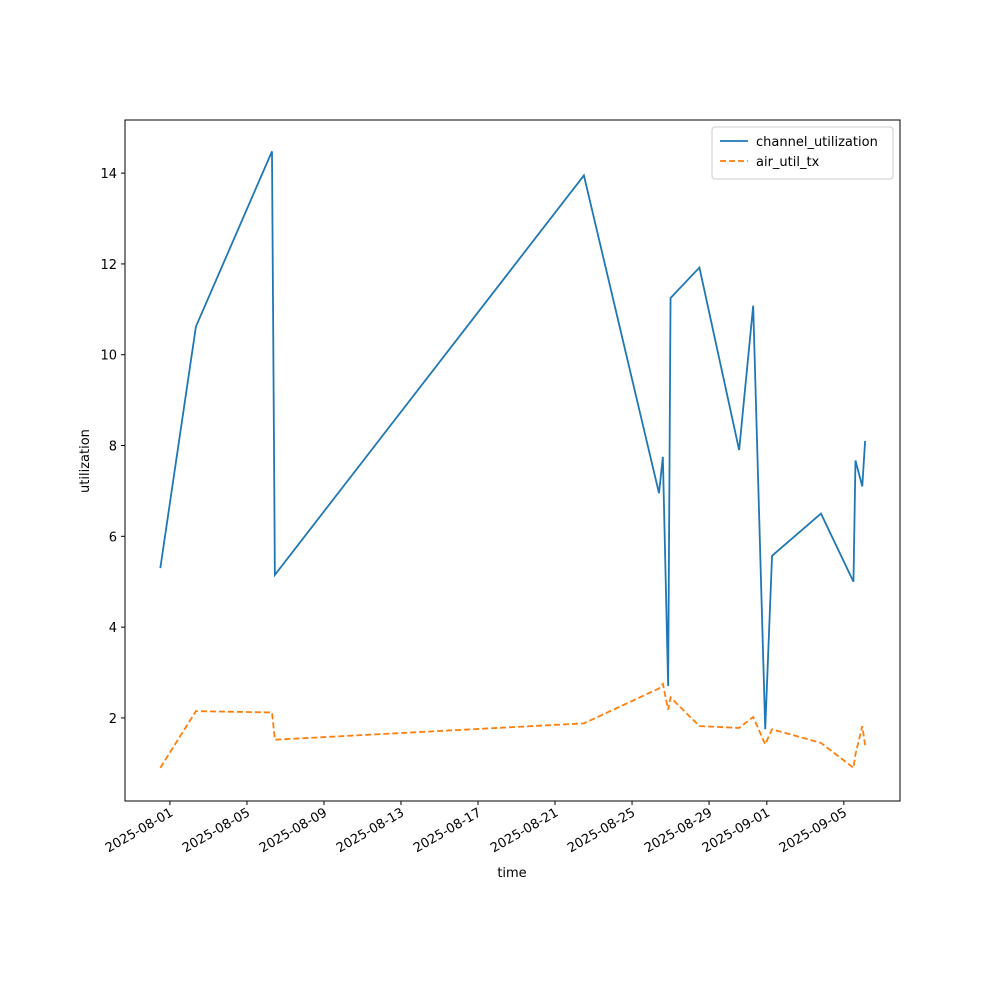  Describe the element at coordinates (113, 447) in the screenshot. I see `y-tick-label: 8` at that location.